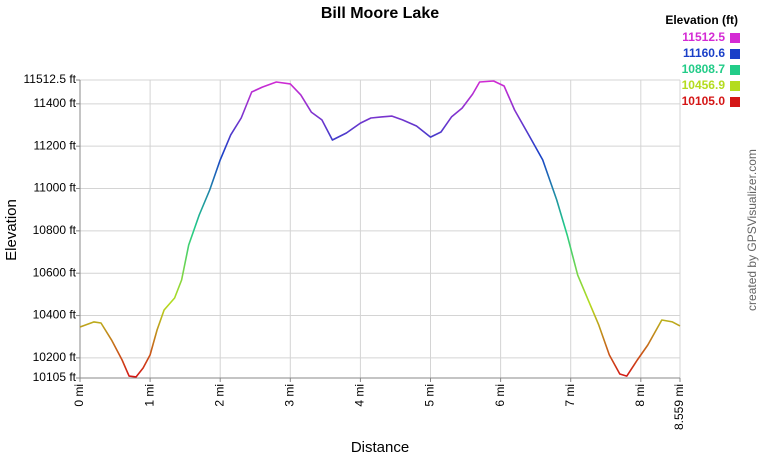 This screenshot has height=460, width=760. What do you see at coordinates (704, 53) in the screenshot?
I see `legend-label: 11160.6` at bounding box center [704, 53].